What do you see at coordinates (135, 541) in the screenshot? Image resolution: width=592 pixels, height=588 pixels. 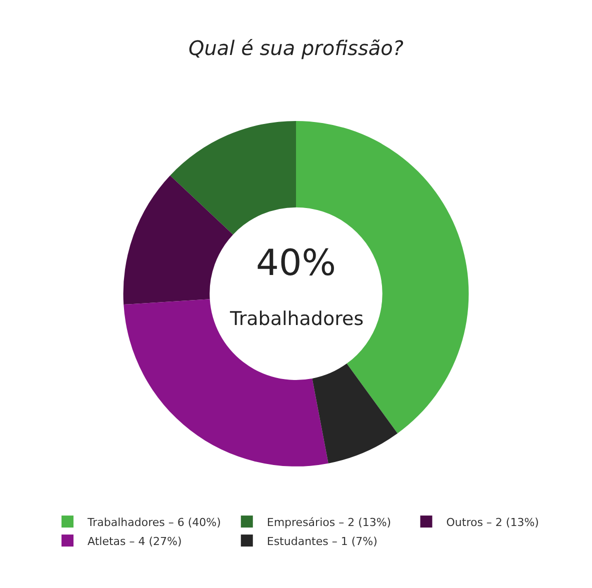 I see `legend-label: Atletas – 4 (27%)` at bounding box center [135, 541].